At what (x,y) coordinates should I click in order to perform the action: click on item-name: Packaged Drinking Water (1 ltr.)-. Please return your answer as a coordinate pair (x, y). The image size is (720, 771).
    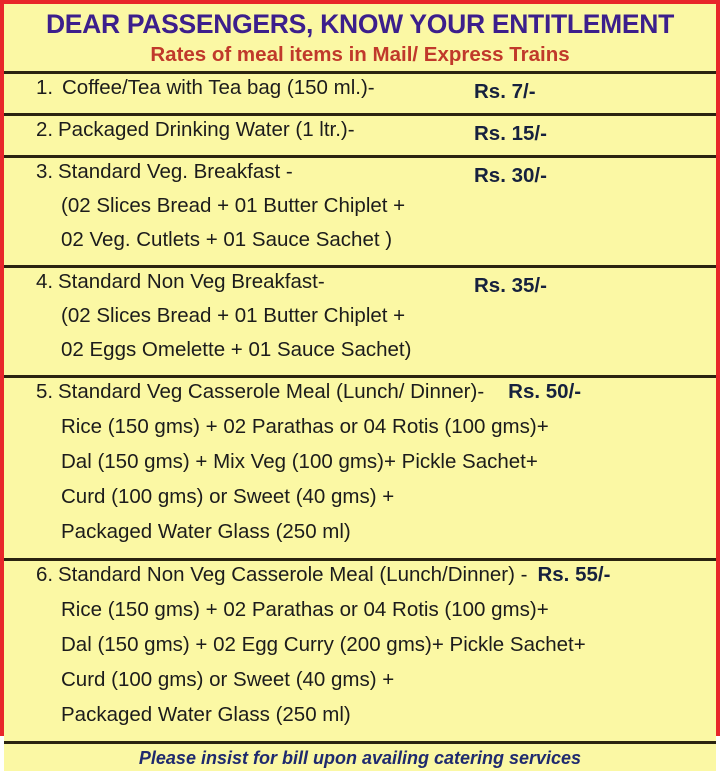
    Looking at the image, I should click on (206, 129).